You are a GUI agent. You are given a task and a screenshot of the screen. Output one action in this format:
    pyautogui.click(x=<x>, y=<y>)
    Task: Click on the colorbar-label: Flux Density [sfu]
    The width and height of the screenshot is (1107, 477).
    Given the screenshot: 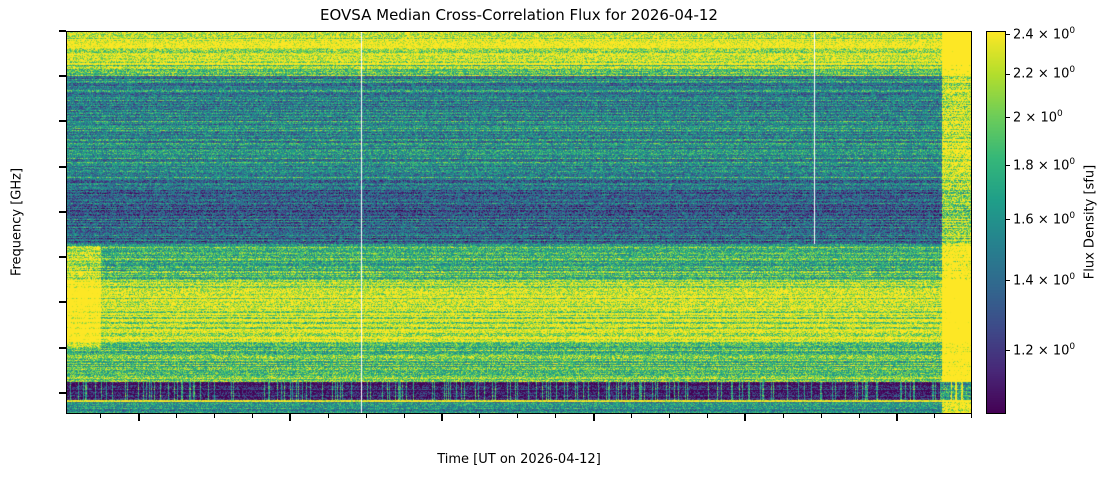 What is the action you would take?
    pyautogui.click(x=1090, y=222)
    